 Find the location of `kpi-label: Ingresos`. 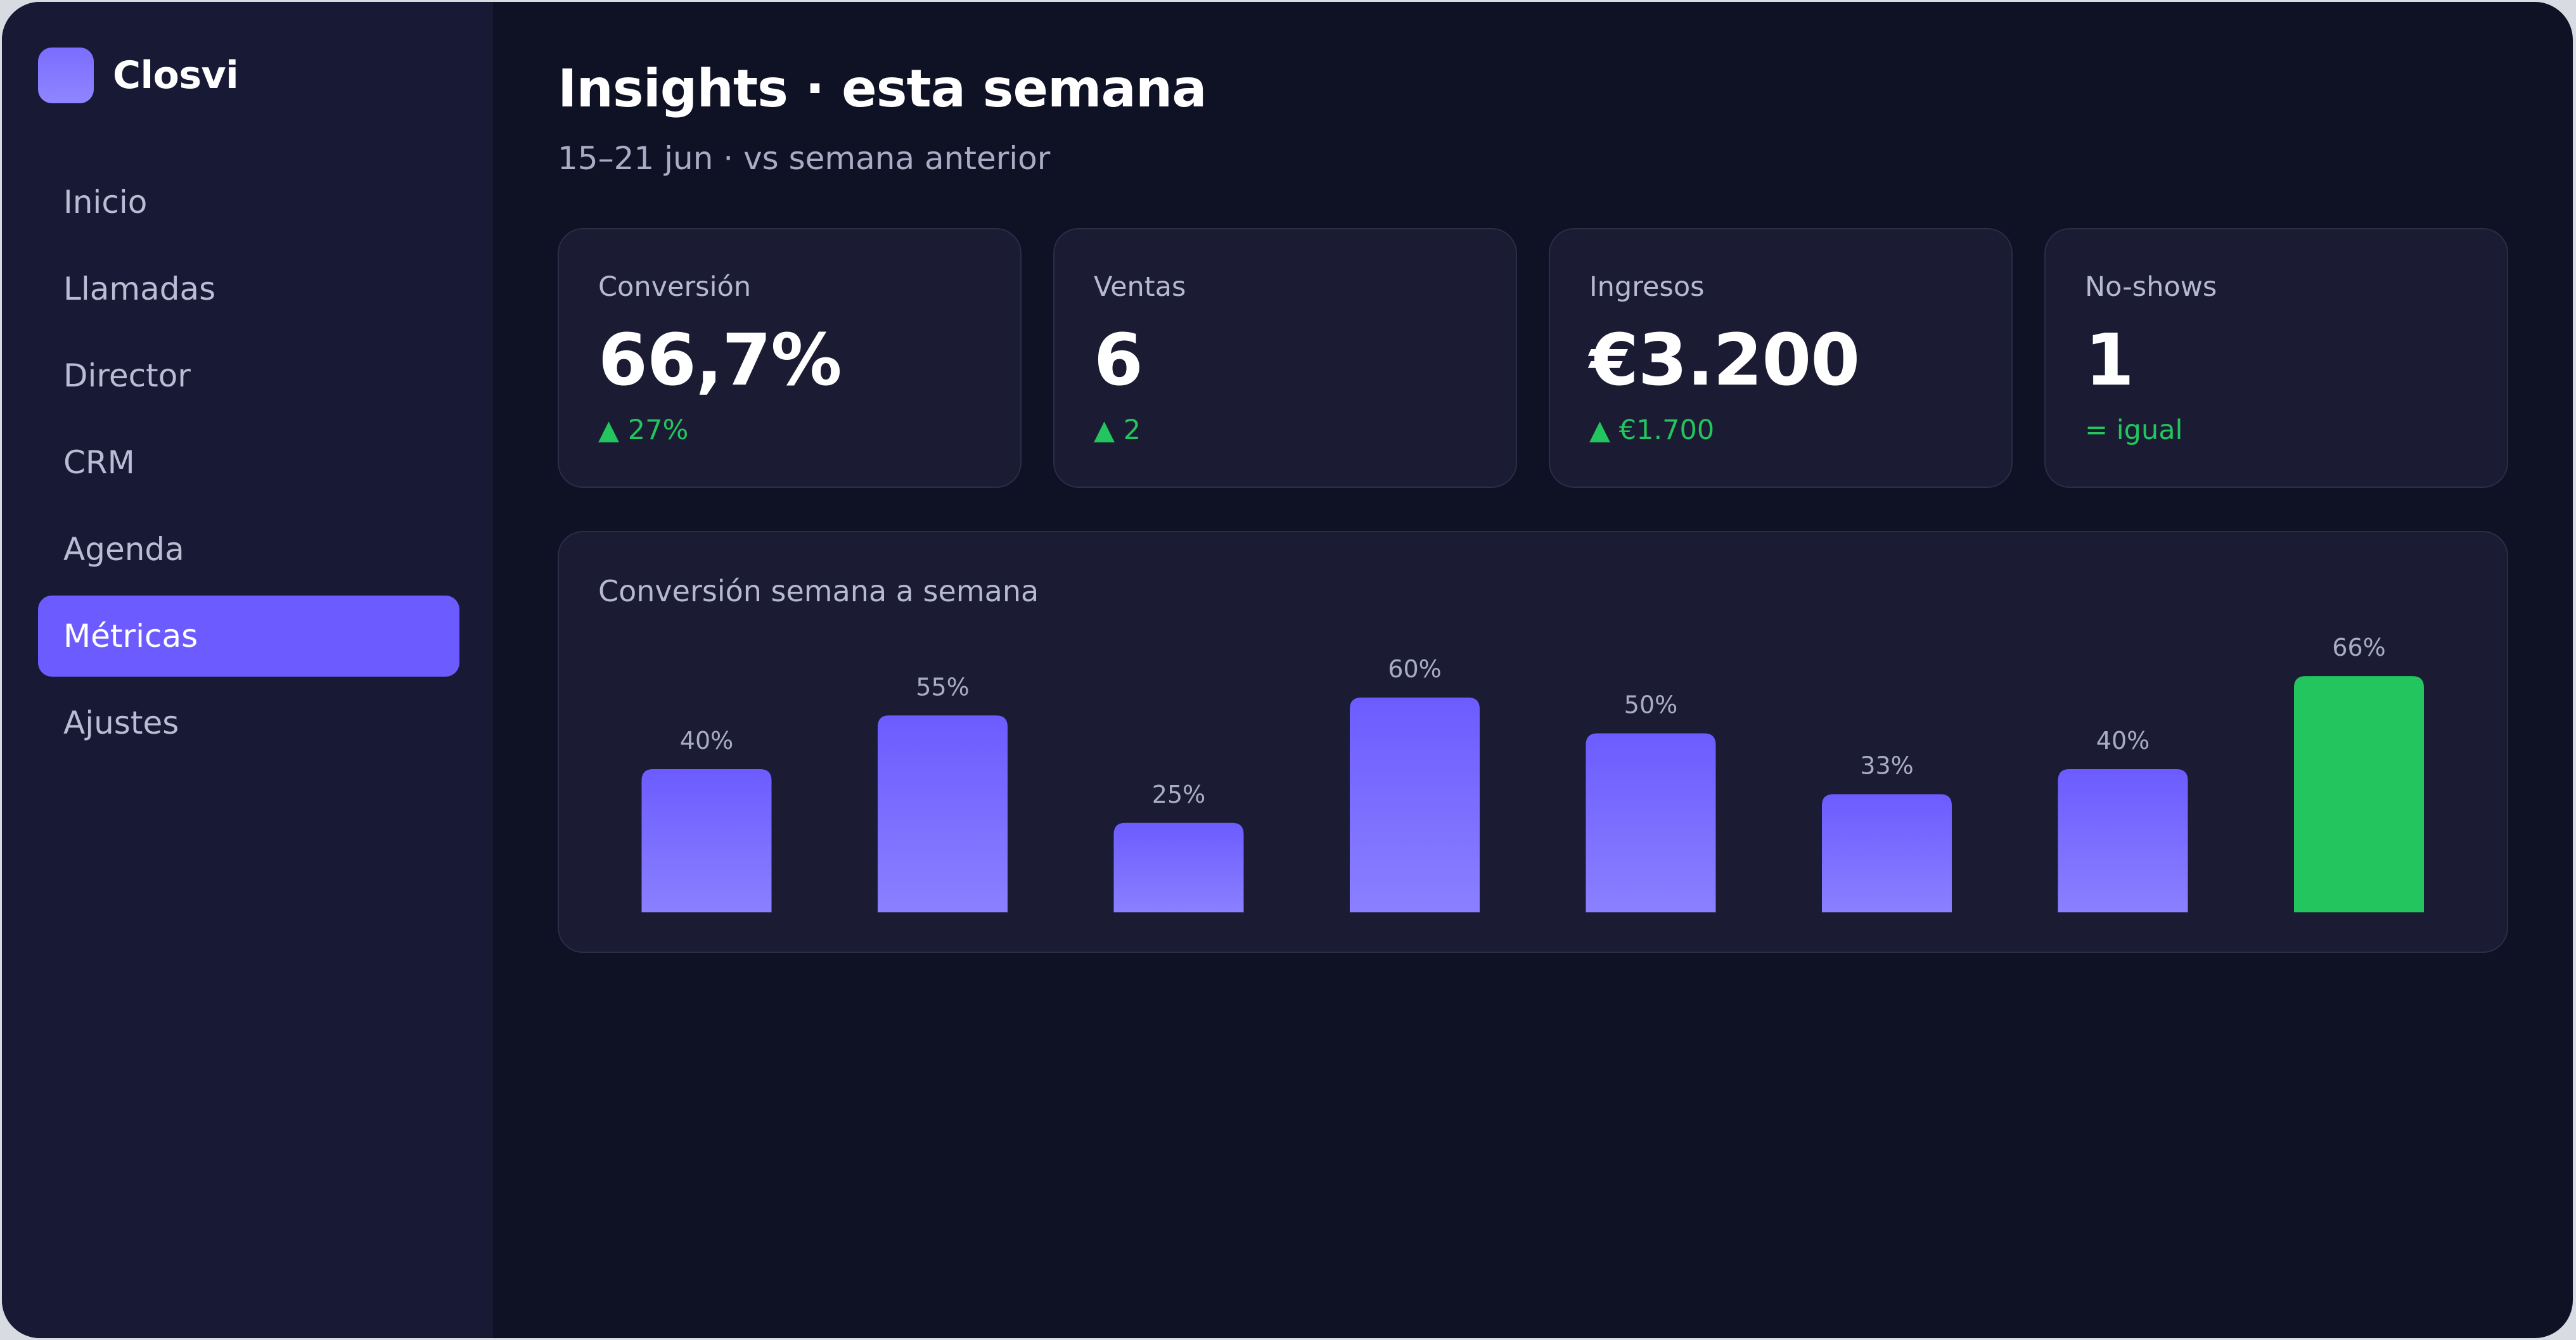

kpi-label: Ingresos is located at coordinates (1647, 287).